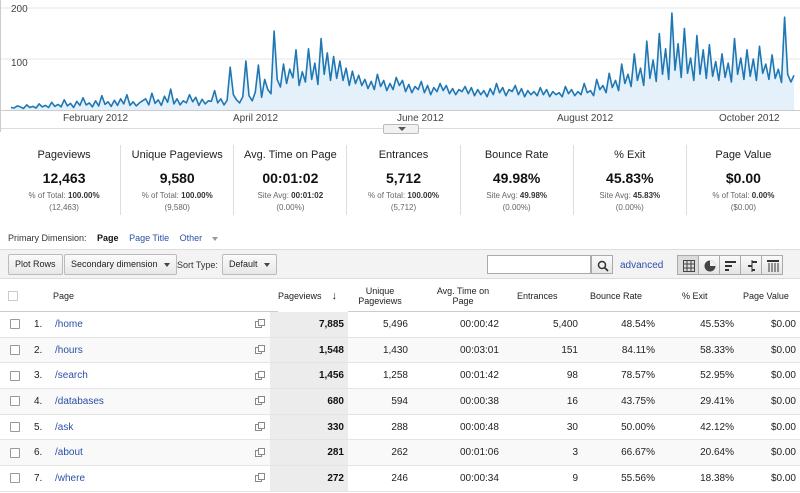  What do you see at coordinates (120, 264) in the screenshot?
I see `secondary-dimension-dropdown: Secondary dimension` at bounding box center [120, 264].